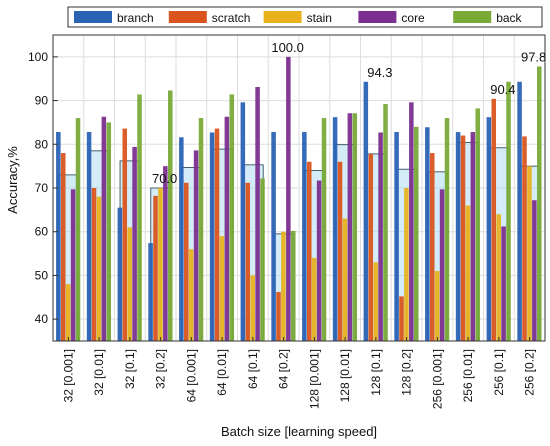  I want to click on legend-label-core: core, so click(413, 18).